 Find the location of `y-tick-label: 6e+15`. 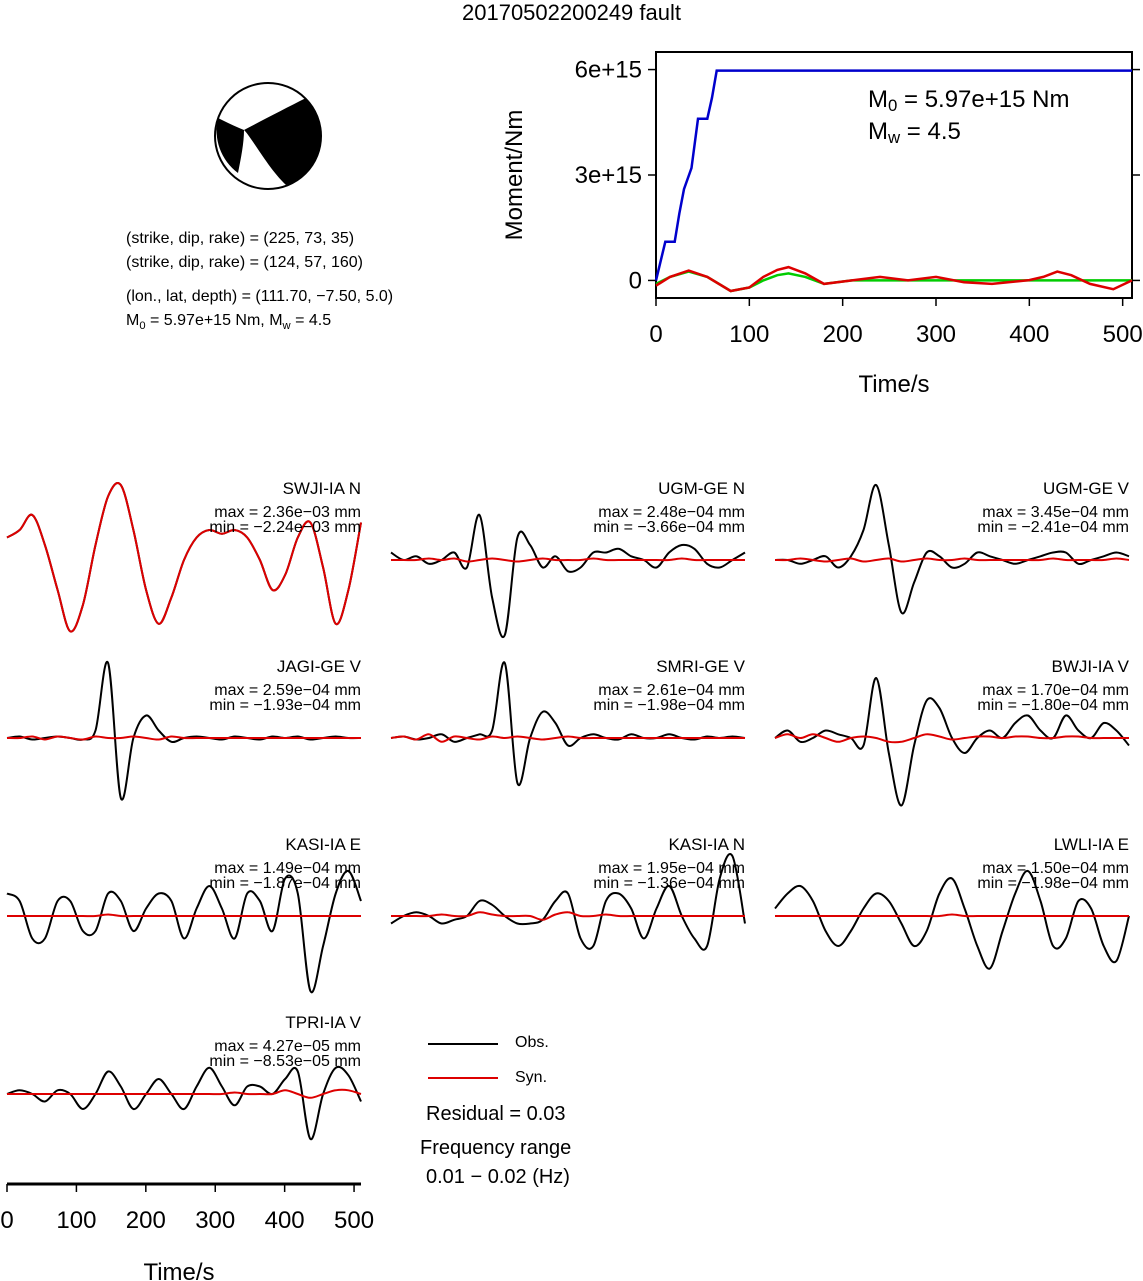

y-tick-label: 6e+15 is located at coordinates (608, 70).